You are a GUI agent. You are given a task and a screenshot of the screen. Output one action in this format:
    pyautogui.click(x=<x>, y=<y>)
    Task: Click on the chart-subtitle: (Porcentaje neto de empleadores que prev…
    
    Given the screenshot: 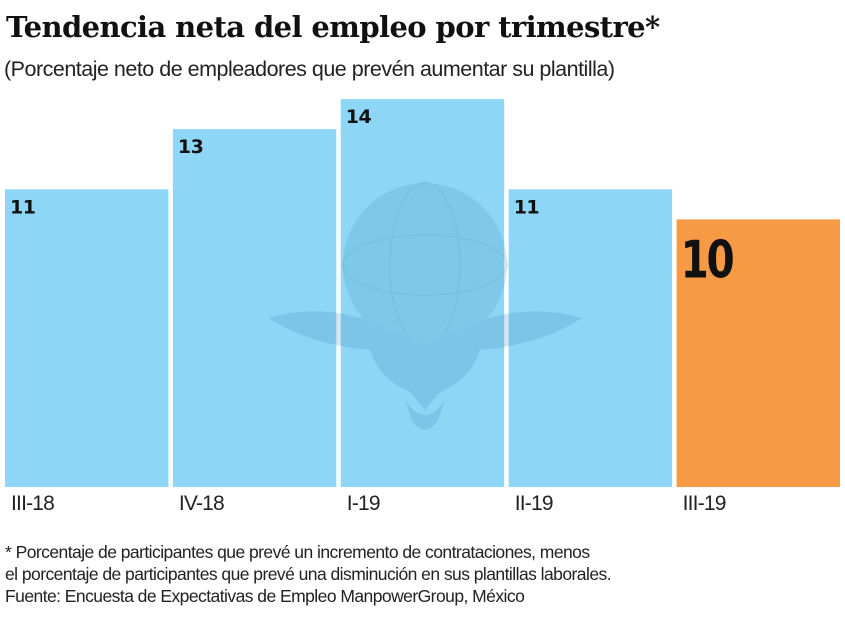 What is the action you would take?
    pyautogui.click(x=309, y=69)
    